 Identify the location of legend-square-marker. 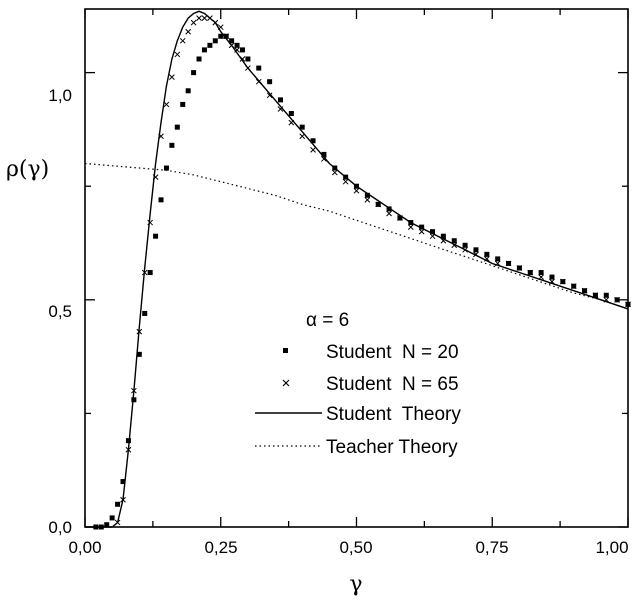
(285, 350).